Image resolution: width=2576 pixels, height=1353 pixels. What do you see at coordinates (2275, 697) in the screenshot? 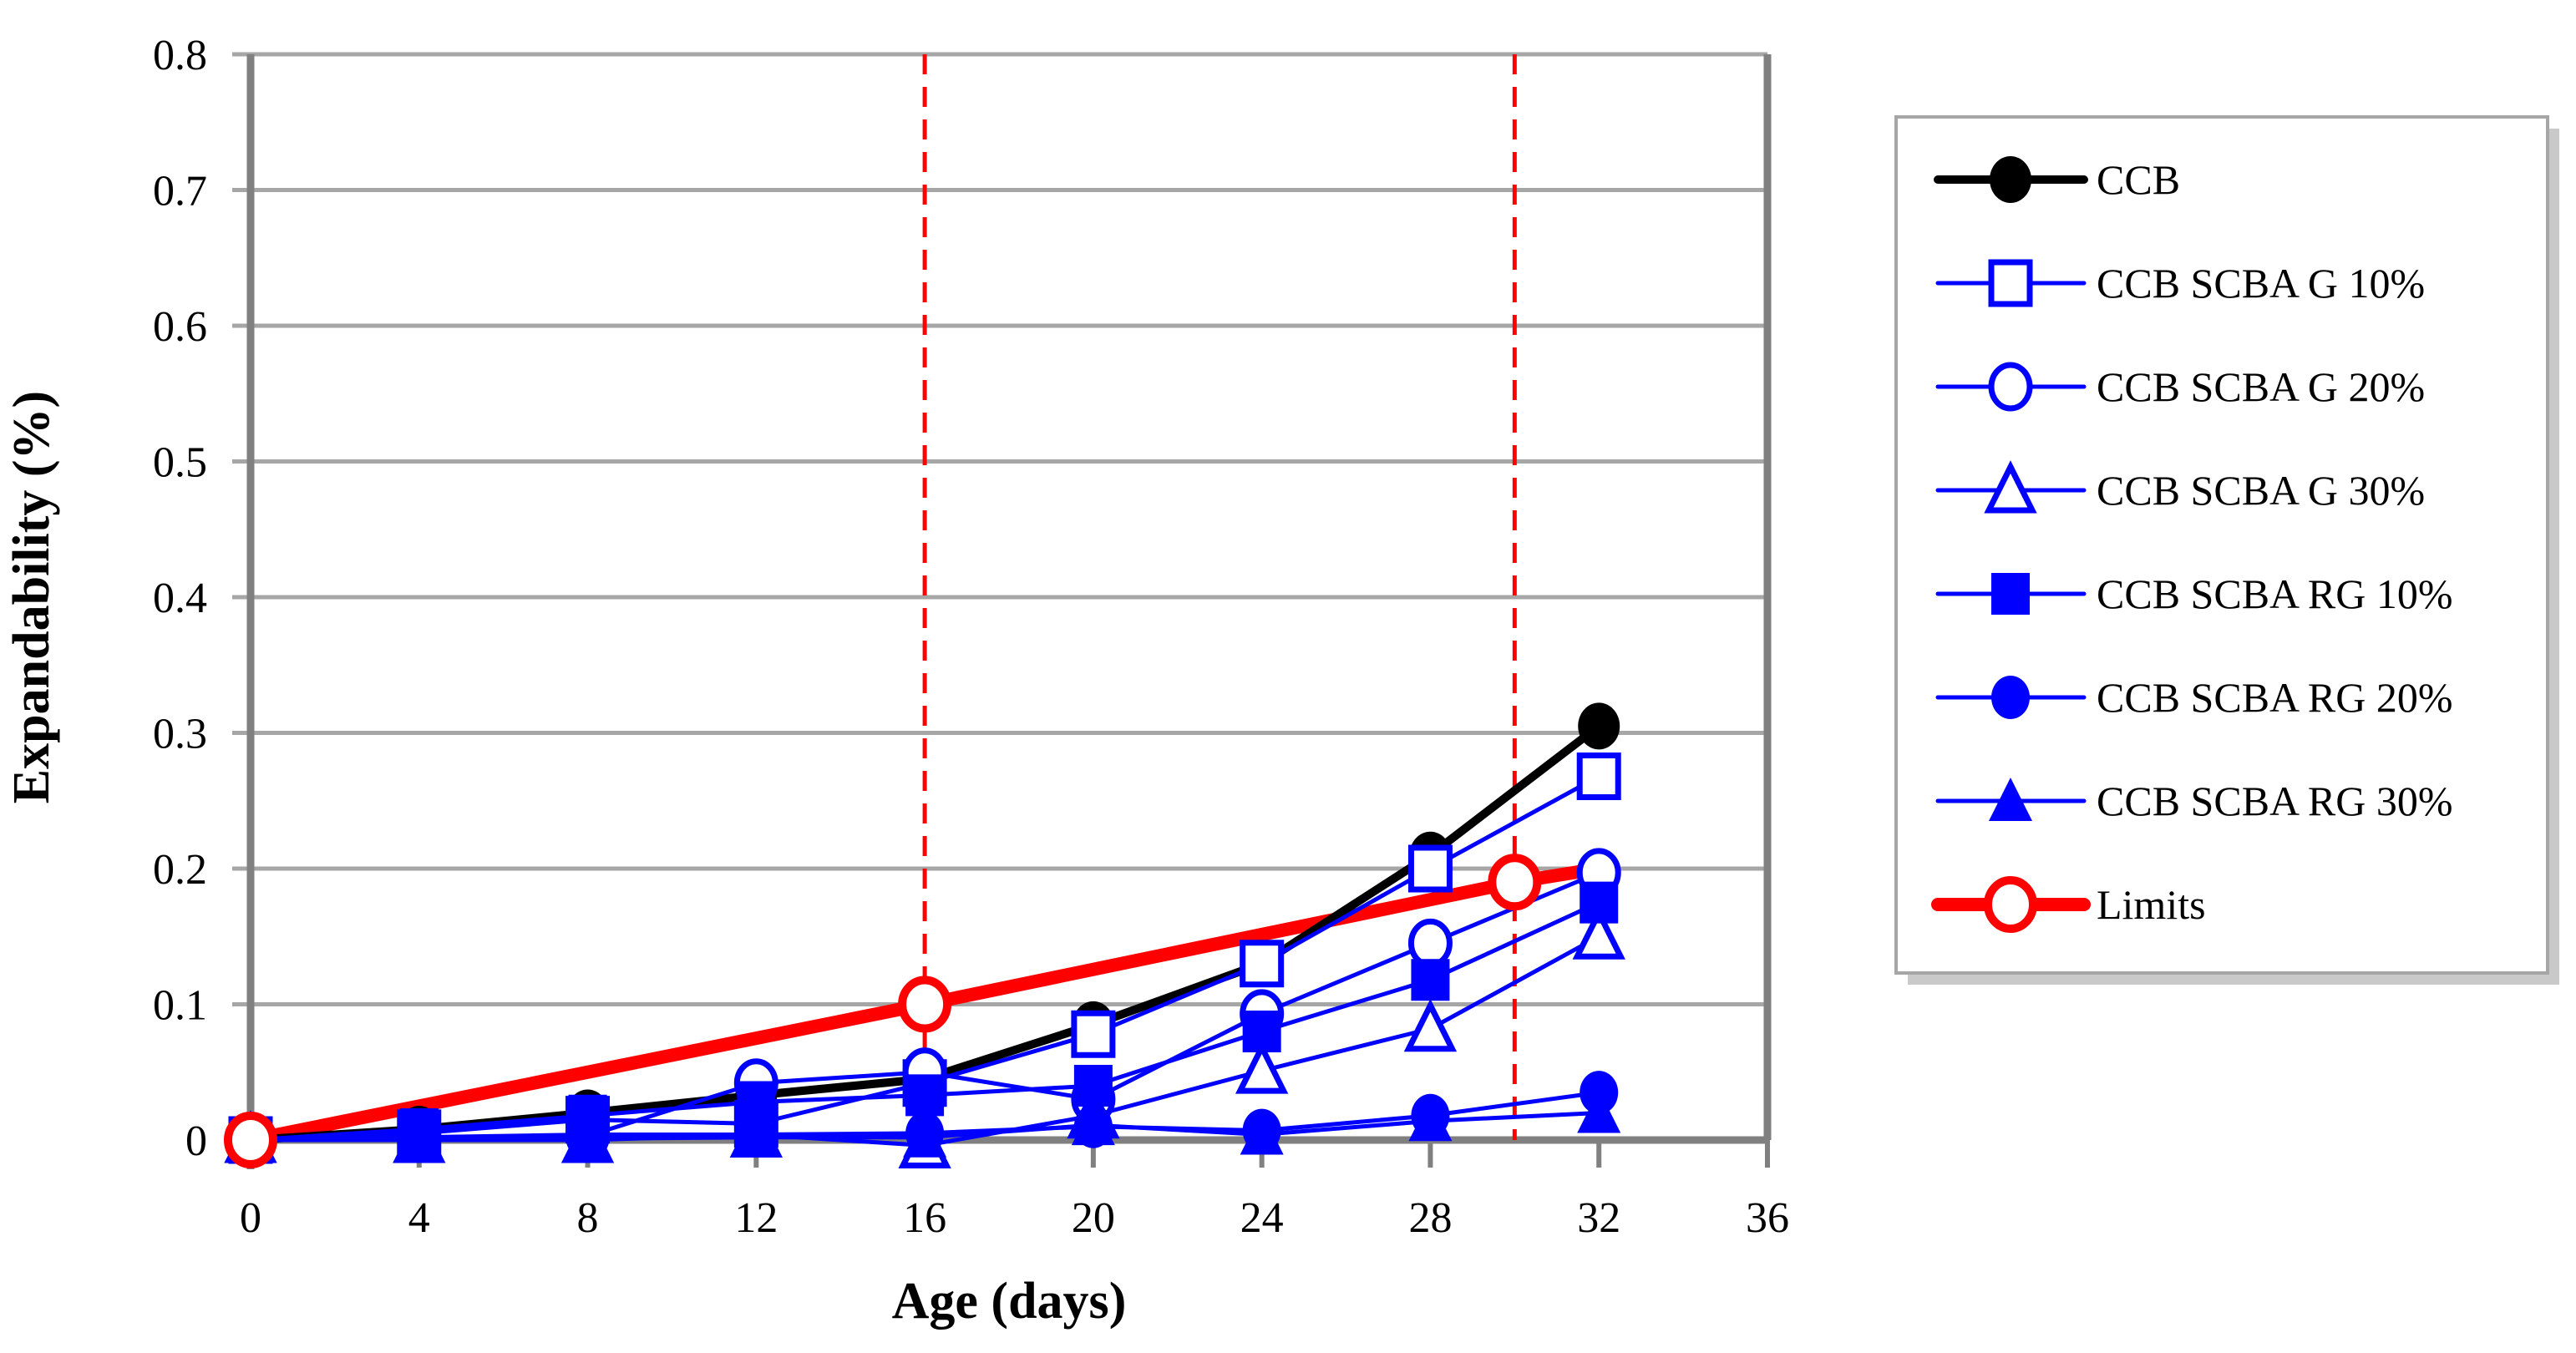
I see `legend-item-label: CCB SCBA RG 20%` at bounding box center [2275, 697].